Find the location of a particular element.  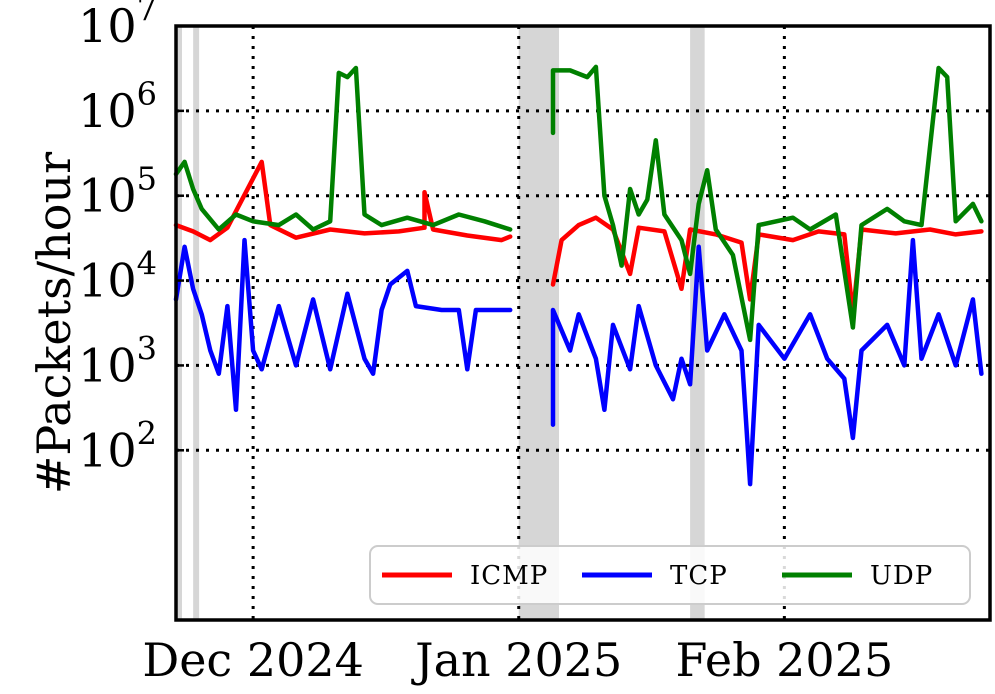

legend: ICMP TCP UDP is located at coordinates (670, 575).